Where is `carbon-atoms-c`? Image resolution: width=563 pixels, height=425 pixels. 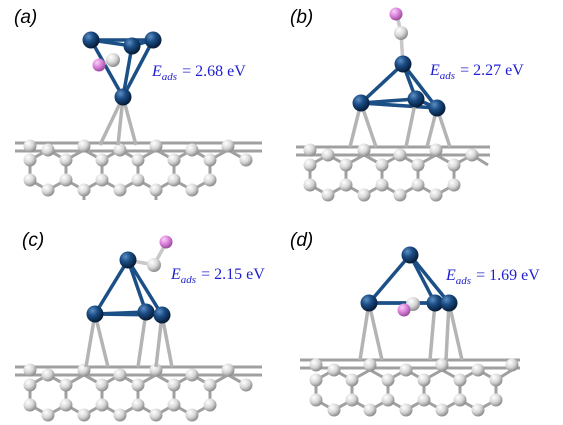
carbon-atoms-c is located at coordinates (138, 392).